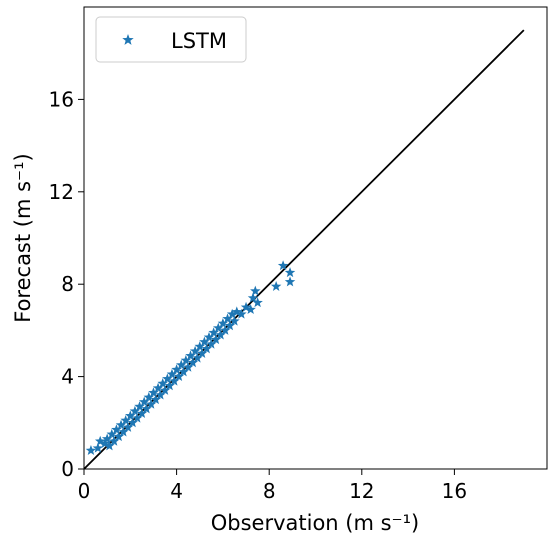 The height and width of the screenshot is (541, 556). Describe the element at coordinates (454, 491) in the screenshot. I see `x-tick-label: 16` at that location.